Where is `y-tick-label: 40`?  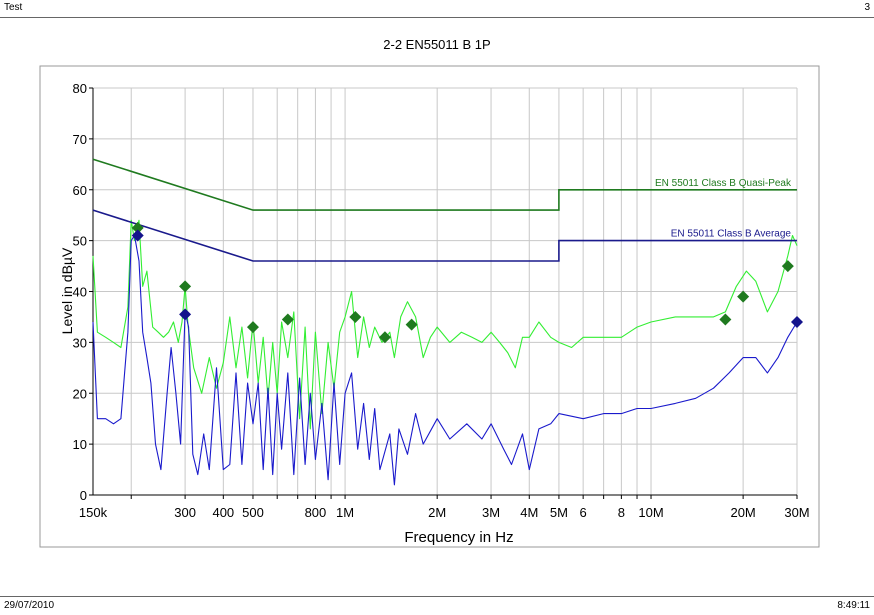
y-tick-label: 40 is located at coordinates (80, 292).